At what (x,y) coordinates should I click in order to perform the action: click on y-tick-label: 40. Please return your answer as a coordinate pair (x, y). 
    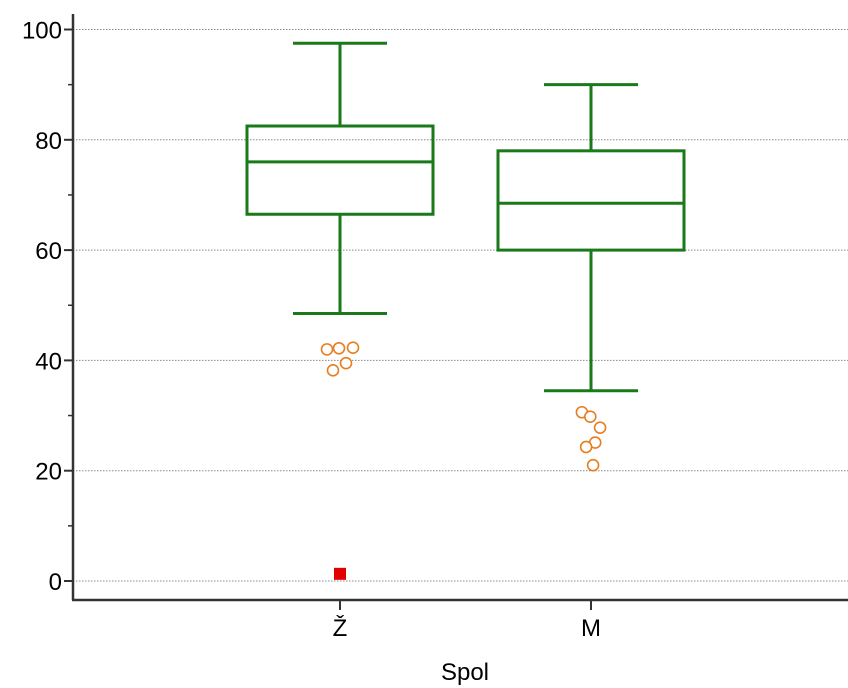
    Looking at the image, I should click on (48, 361).